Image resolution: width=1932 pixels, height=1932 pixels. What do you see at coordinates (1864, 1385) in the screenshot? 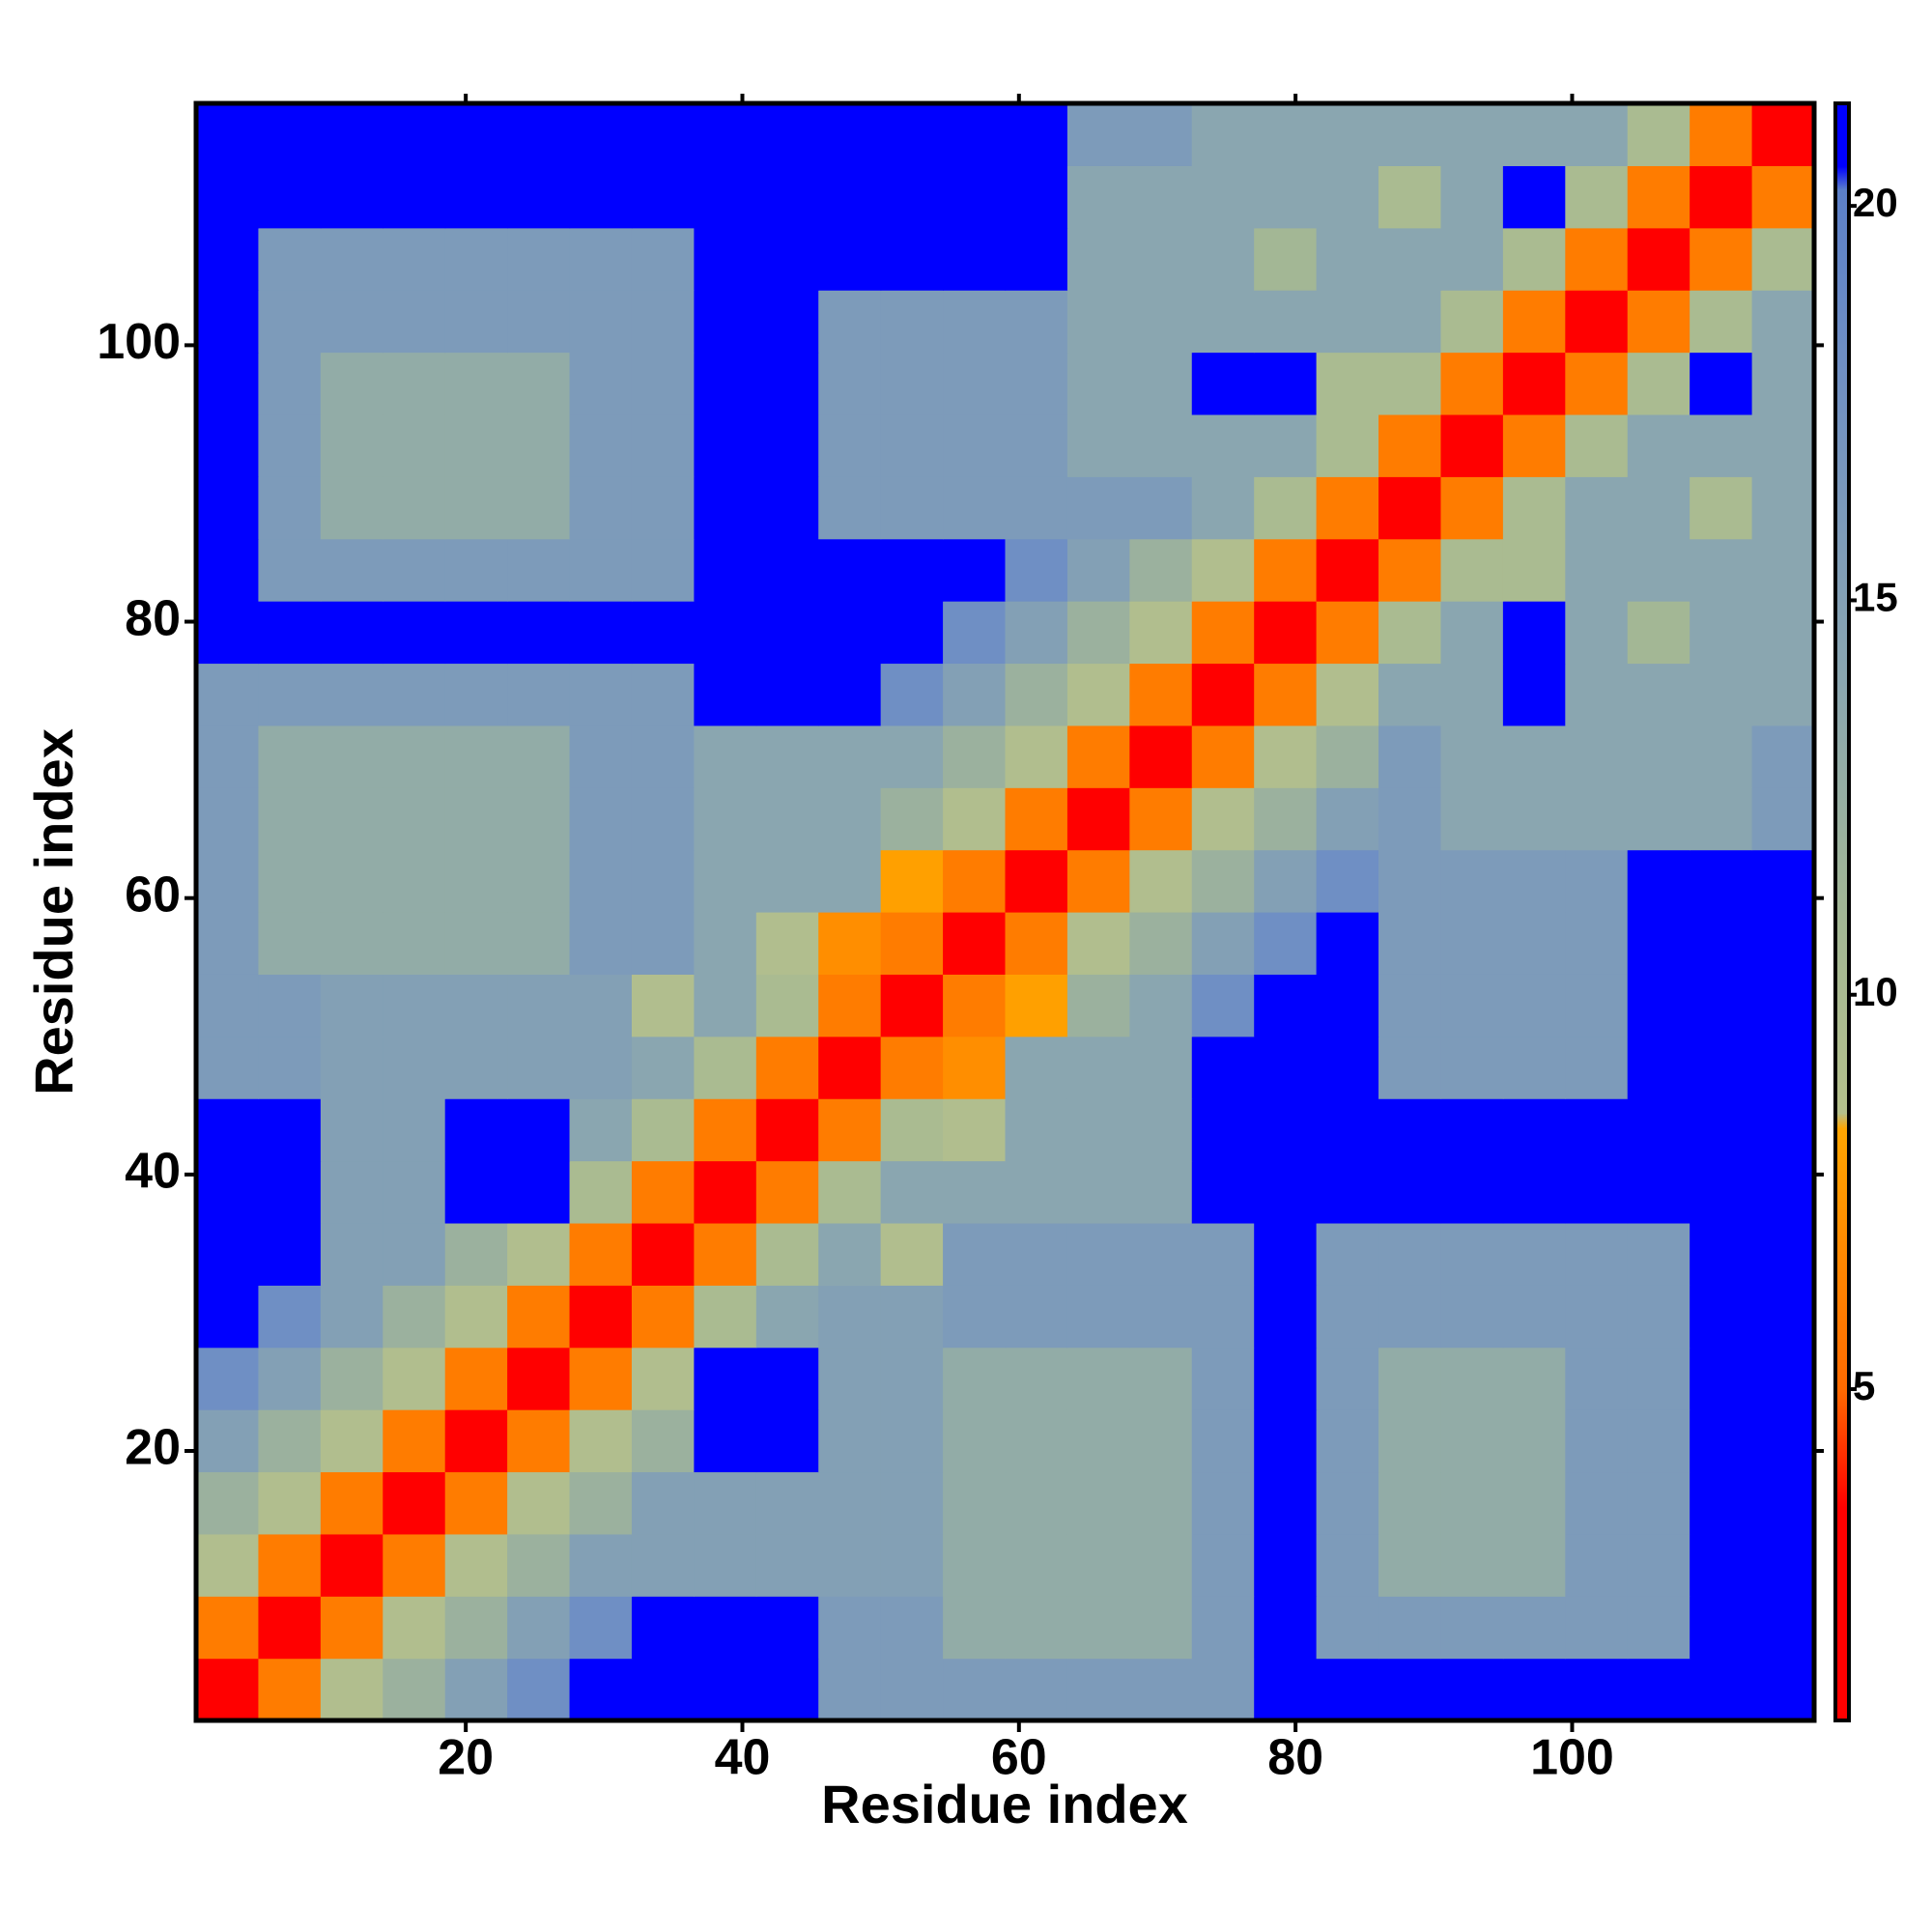
I see `colorbar-tick-label: 5` at bounding box center [1864, 1385].